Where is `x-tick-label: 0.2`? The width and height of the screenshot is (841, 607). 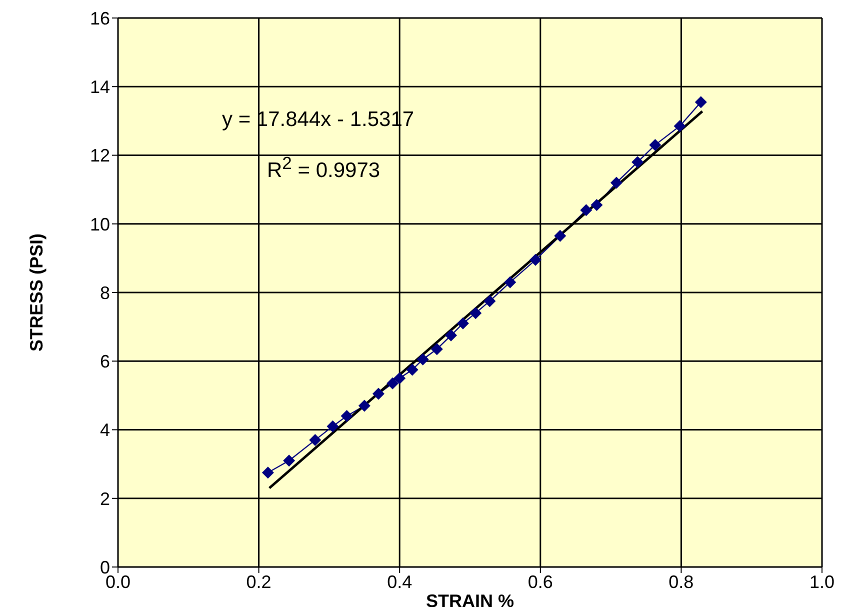
x-tick-label: 0.2 is located at coordinates (259, 582).